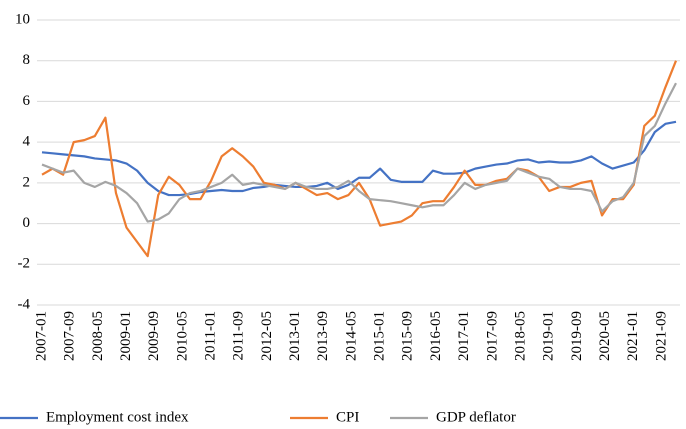 The image size is (686, 429). I want to click on x-tick-label: 2013-09, so click(323, 336).